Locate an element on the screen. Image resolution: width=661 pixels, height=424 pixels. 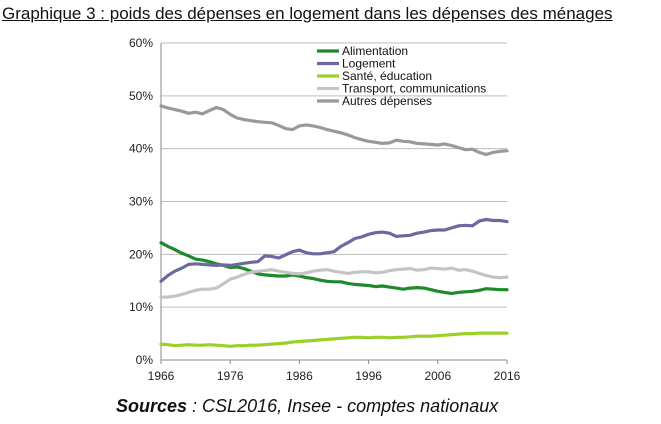
x-tick-label: 1976 is located at coordinates (230, 376).